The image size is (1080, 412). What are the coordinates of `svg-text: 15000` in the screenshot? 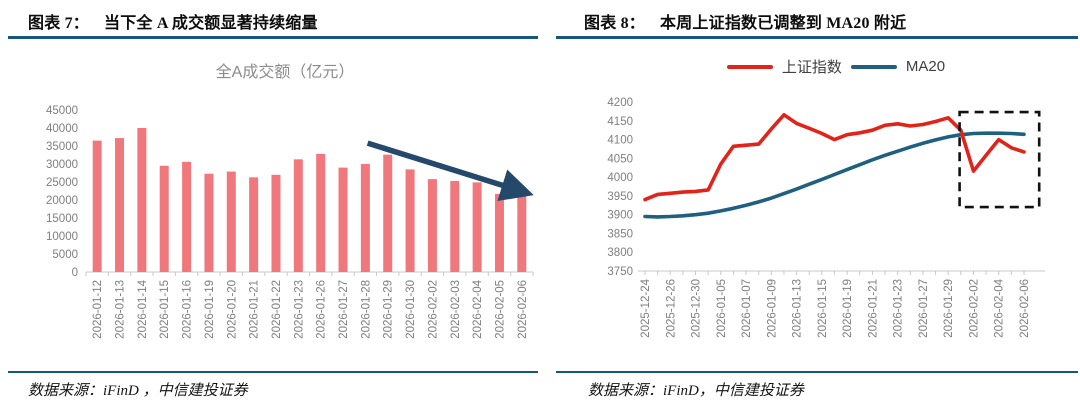 It's located at (62, 219).